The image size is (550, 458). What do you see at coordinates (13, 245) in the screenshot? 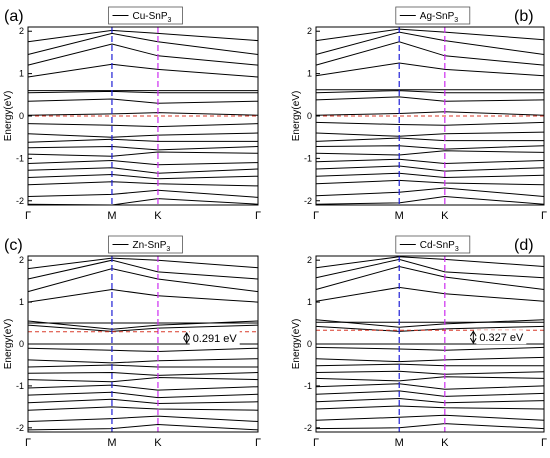
I see `panel-label: (c)` at bounding box center [13, 245].